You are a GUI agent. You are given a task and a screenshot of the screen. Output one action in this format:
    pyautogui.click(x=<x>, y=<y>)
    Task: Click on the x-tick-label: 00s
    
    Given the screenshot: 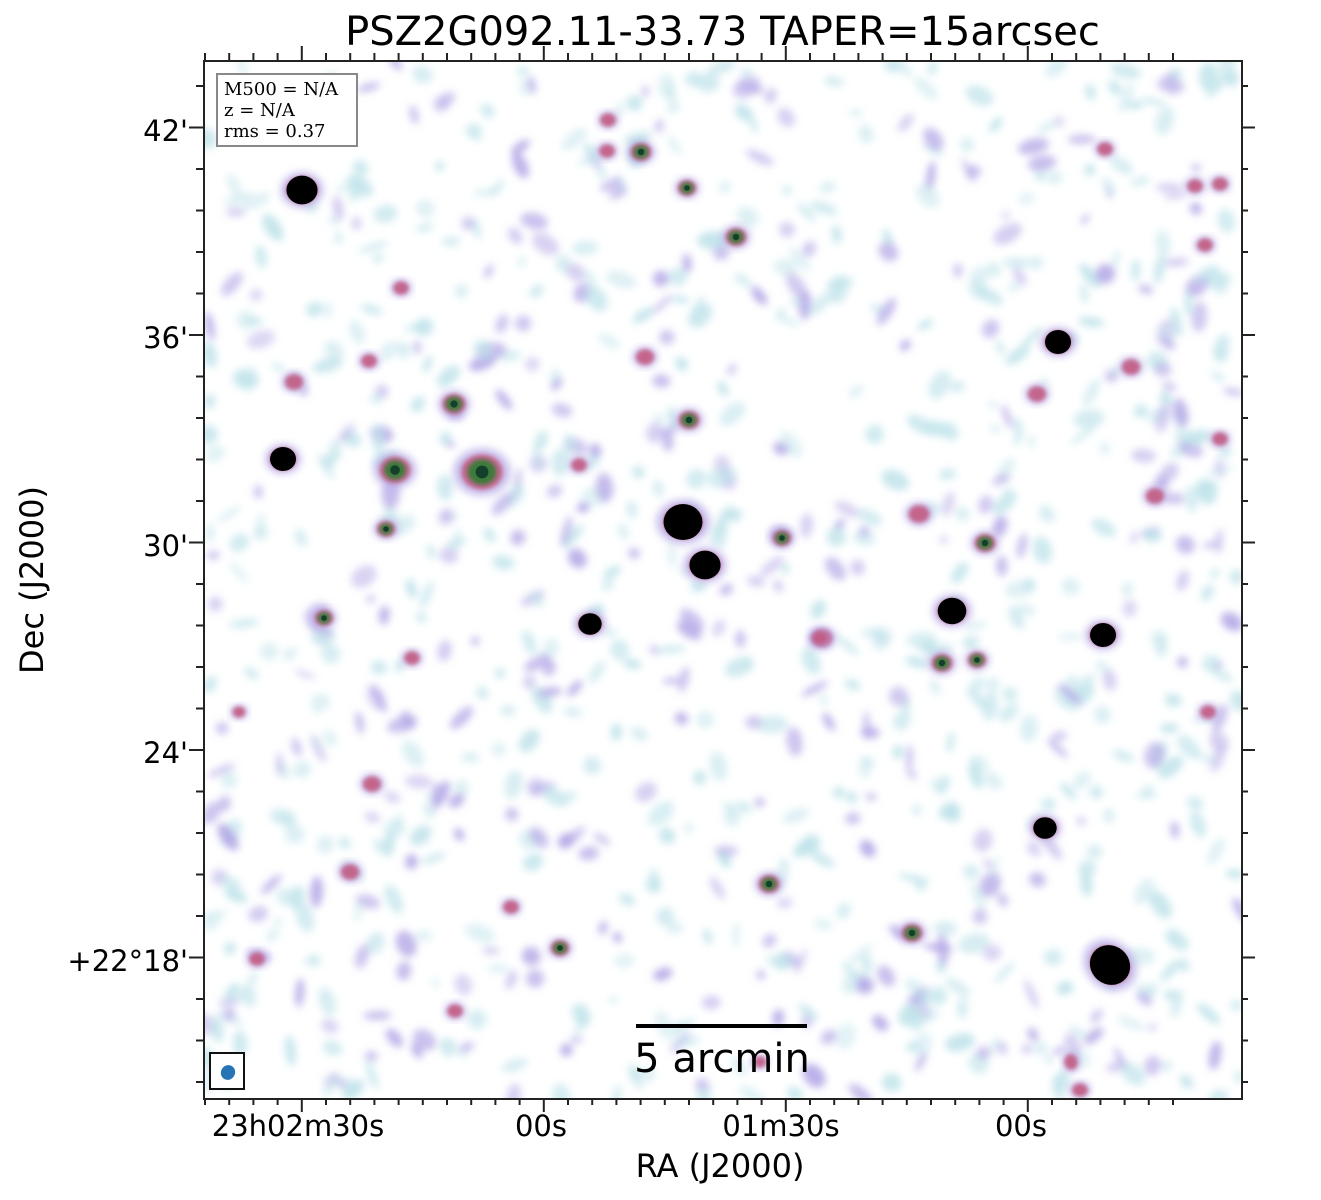 What is the action you would take?
    pyautogui.click(x=540, y=1126)
    